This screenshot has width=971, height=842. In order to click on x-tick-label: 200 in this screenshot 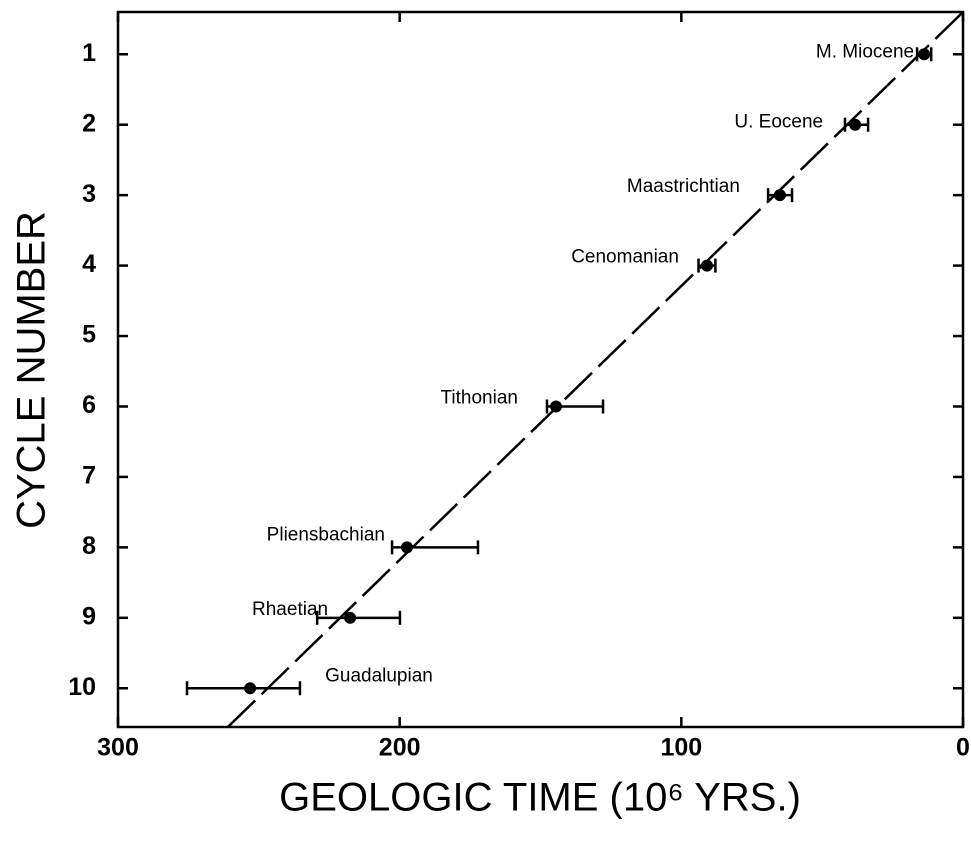, I will do `click(400, 748)`.